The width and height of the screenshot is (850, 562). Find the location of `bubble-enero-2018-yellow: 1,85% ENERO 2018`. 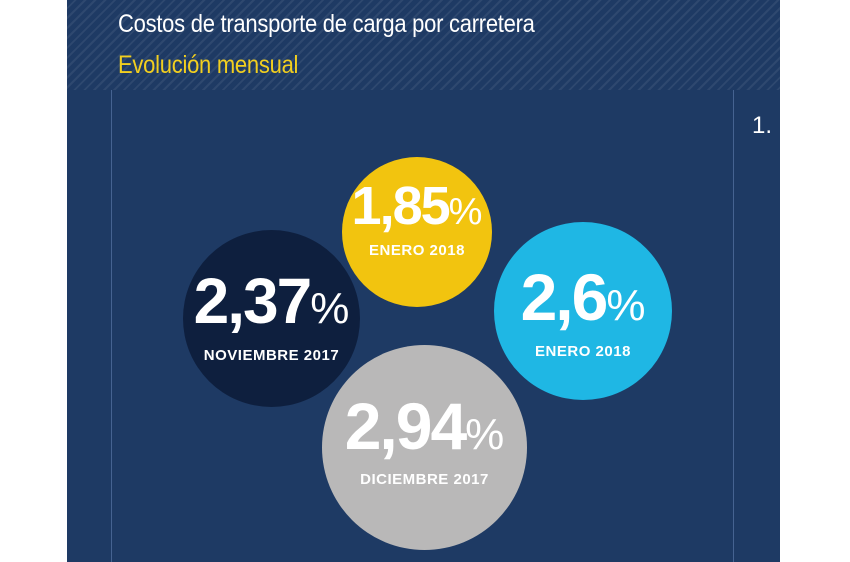

bubble-enero-2018-yellow: 1,85% ENERO 2018 is located at coordinates (417, 232).